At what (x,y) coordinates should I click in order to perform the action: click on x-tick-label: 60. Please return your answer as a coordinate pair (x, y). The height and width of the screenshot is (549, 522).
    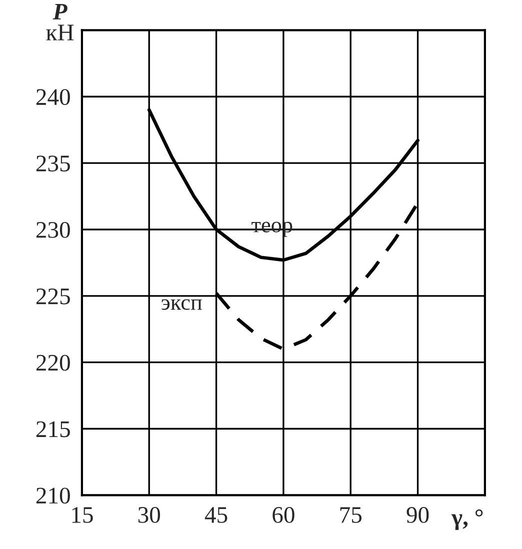
    Looking at the image, I should click on (283, 514).